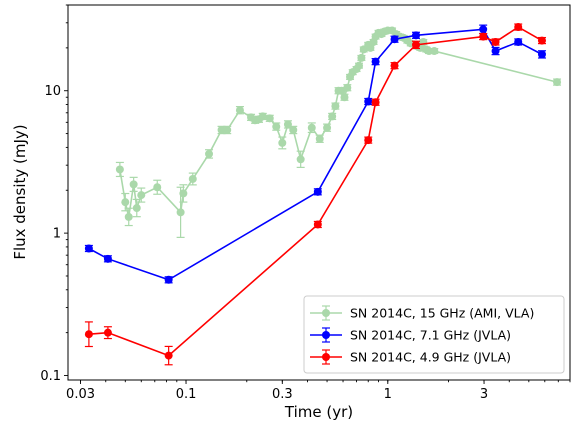  Describe the element at coordinates (186, 394) in the screenshot. I see `x-tick-label: 0.1` at that location.